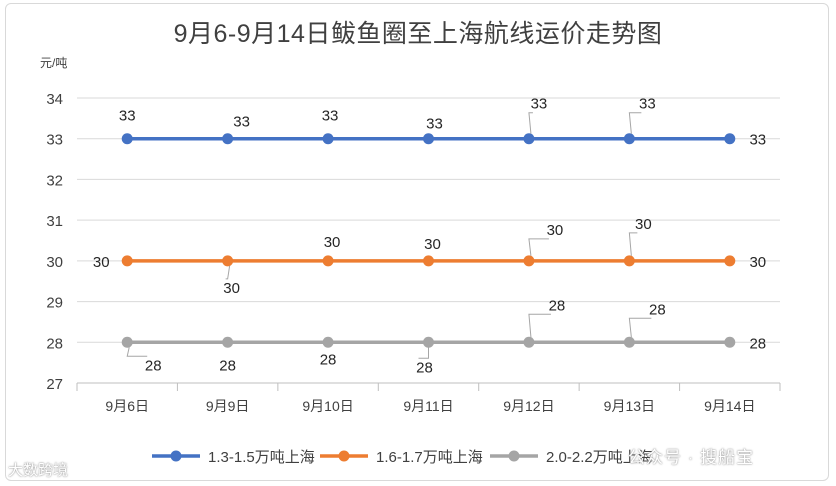 The image size is (836, 486). What do you see at coordinates (418, 34) in the screenshot?
I see `chart-title: 9月6-9月14日鲅鱼圈至上海航线运价走势图` at bounding box center [418, 34].